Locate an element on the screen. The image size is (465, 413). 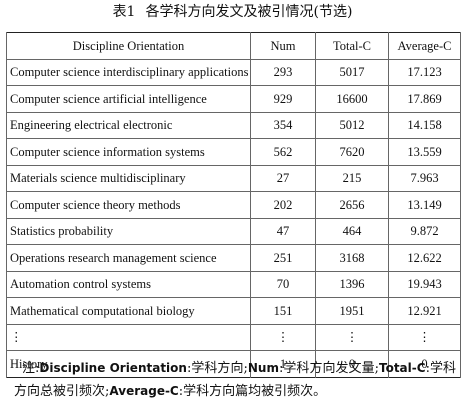
header-discipline-orientation: Discipline Orientation is located at coordinates (128, 46).